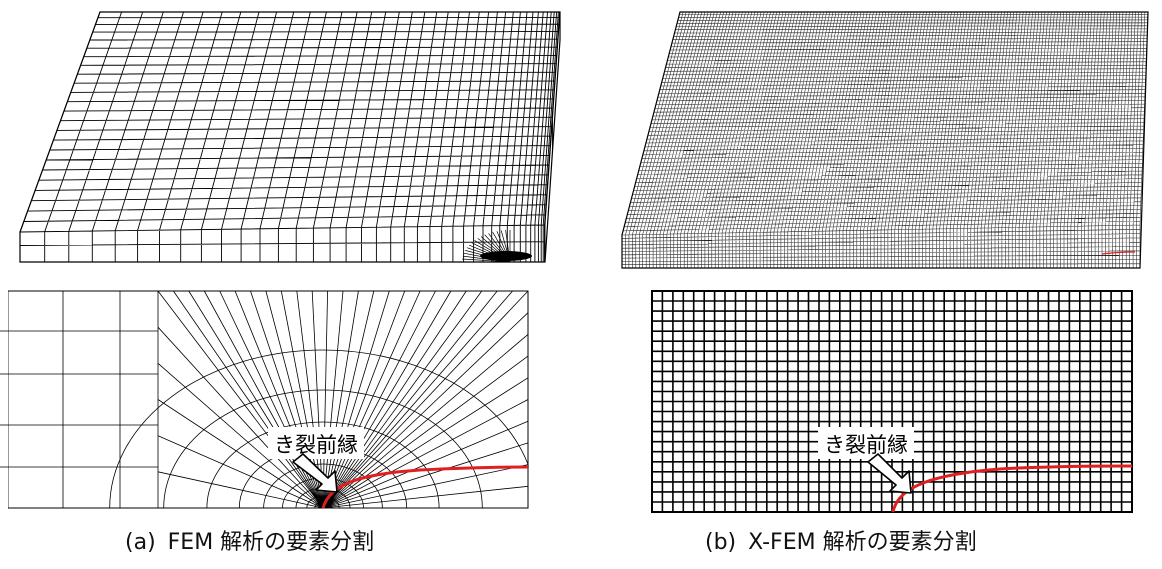 This screenshot has width=1162, height=569. I want to click on xfem-crack-annotation: き裂前縁, so click(866, 460).